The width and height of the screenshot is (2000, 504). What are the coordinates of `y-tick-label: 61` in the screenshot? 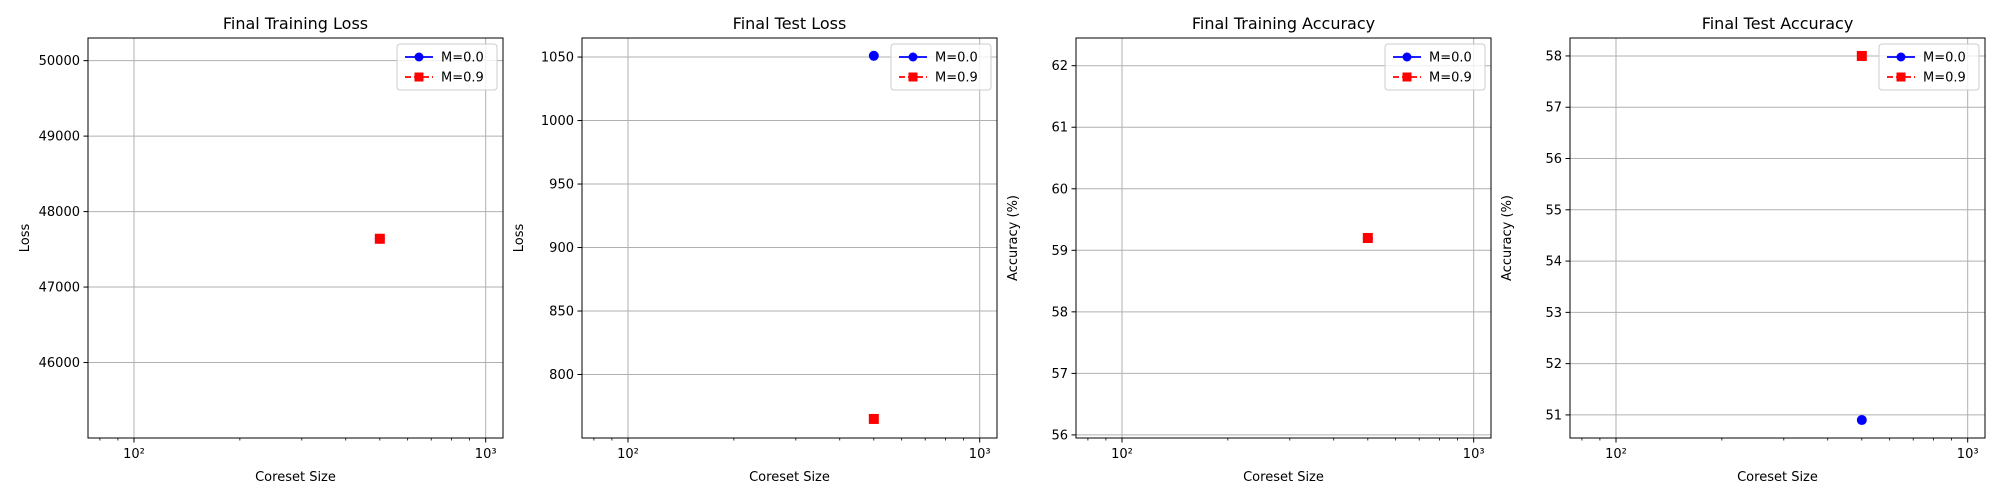 It's located at (1059, 128).